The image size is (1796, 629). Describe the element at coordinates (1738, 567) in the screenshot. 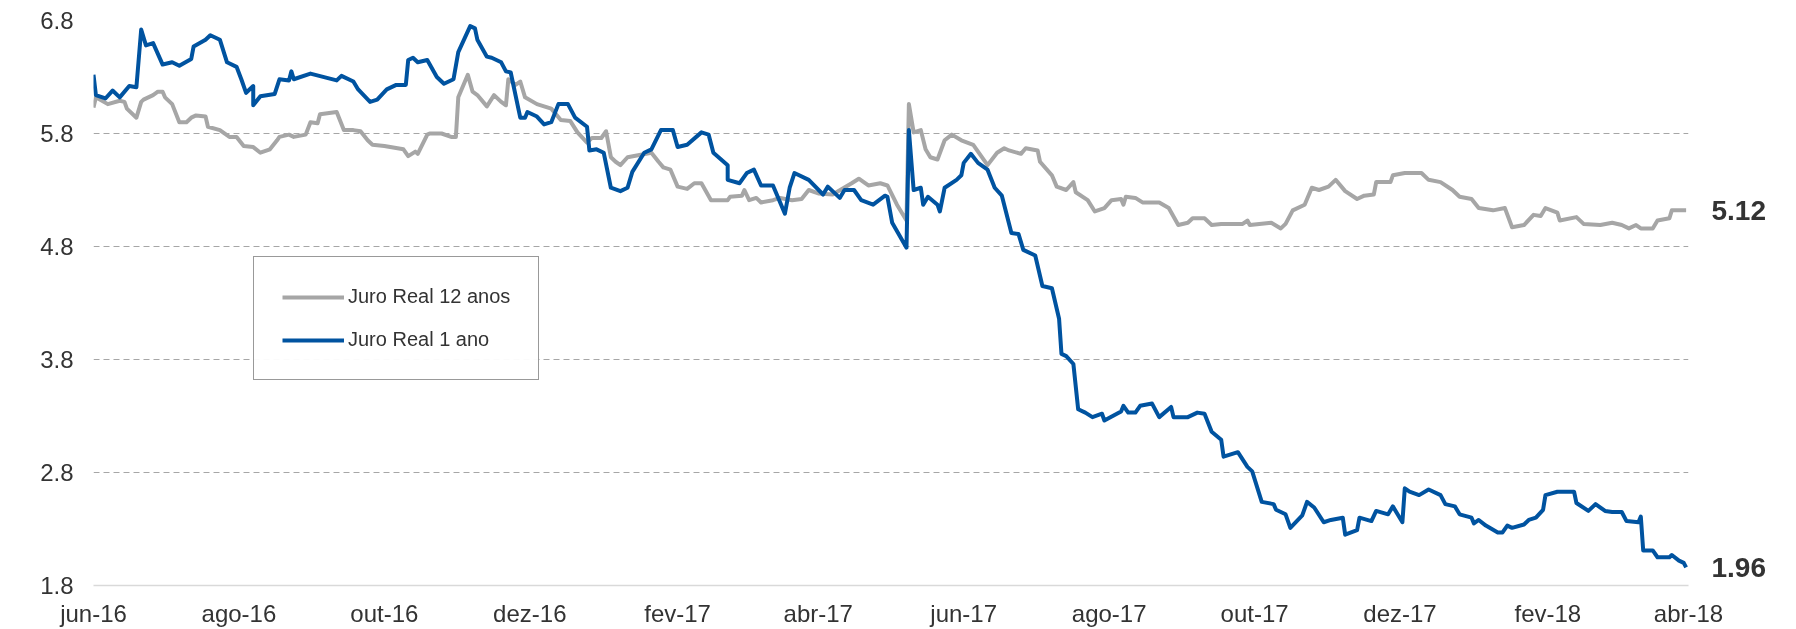

I see `annotation: 1.96` at that location.